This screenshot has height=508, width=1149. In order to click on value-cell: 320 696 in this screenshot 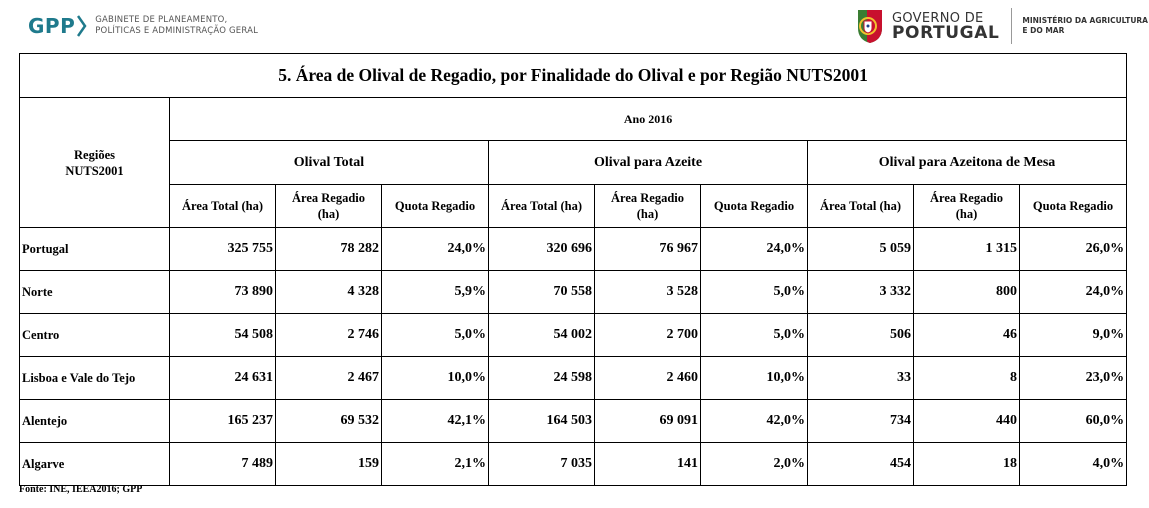, I will do `click(541, 249)`.